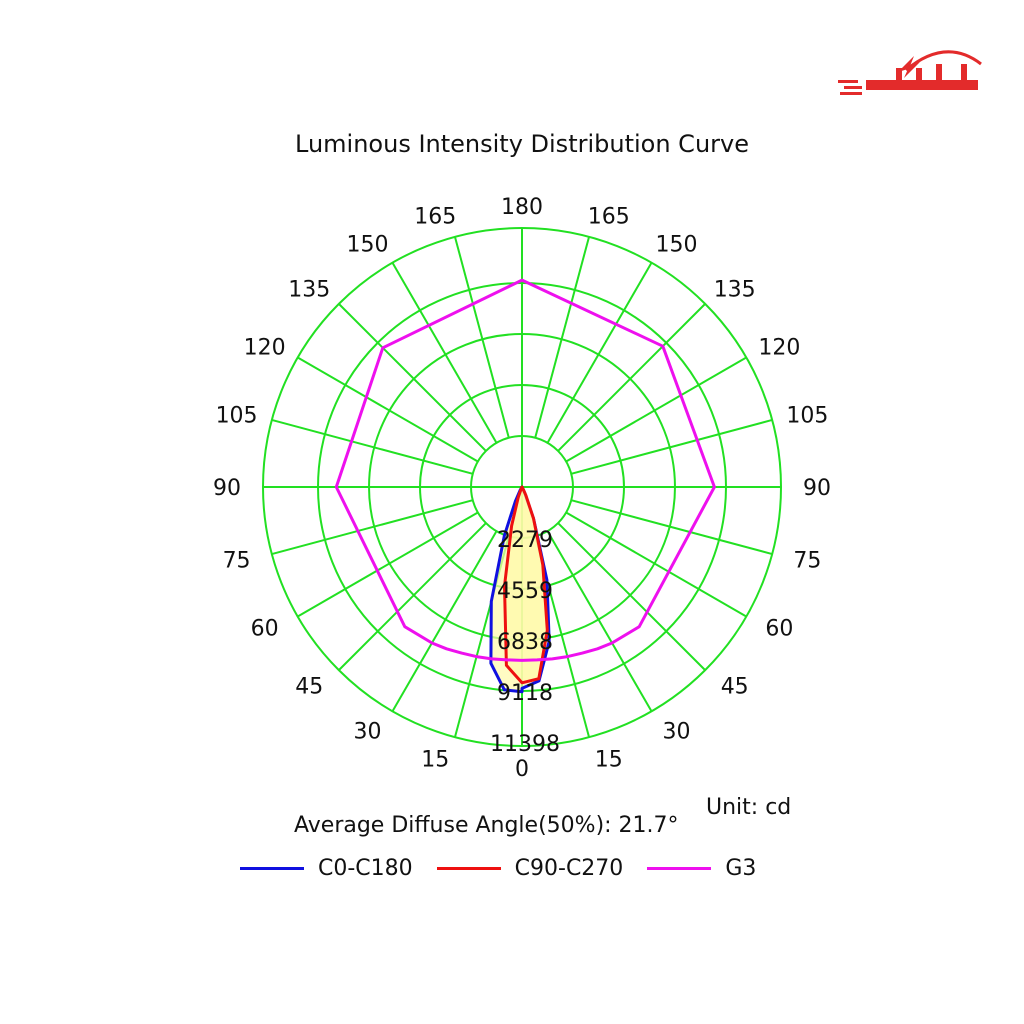 This screenshot has width=1024, height=1024. Describe the element at coordinates (486, 825) in the screenshot. I see `diffuse-angle-annotation: Average Diffuse Angle(50%): 21.7°` at that location.